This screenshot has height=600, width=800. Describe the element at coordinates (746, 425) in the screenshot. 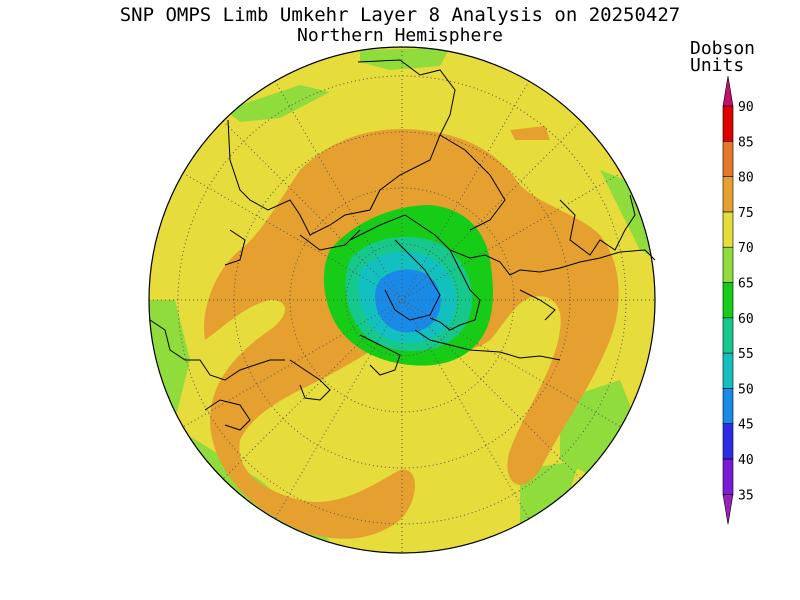

I see `colorbar-tick-label: 45` at that location.